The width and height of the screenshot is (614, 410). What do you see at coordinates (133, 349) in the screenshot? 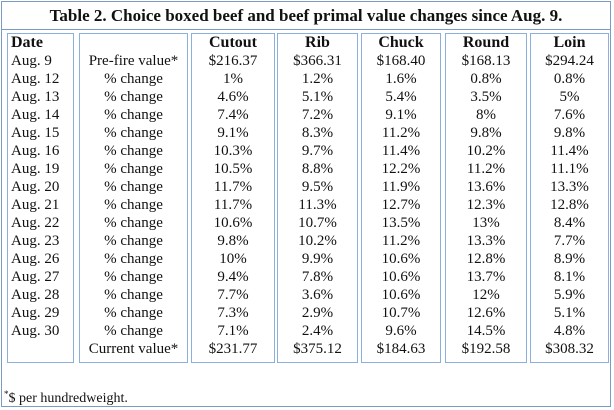
I see `row-label-cell: Current value*` at bounding box center [133, 349].